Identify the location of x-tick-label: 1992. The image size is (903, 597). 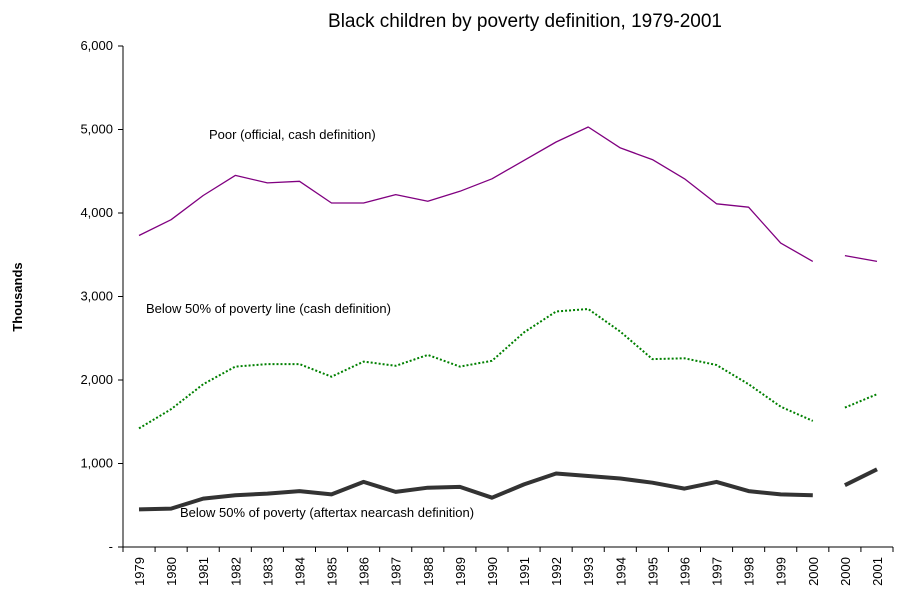
(556, 571).